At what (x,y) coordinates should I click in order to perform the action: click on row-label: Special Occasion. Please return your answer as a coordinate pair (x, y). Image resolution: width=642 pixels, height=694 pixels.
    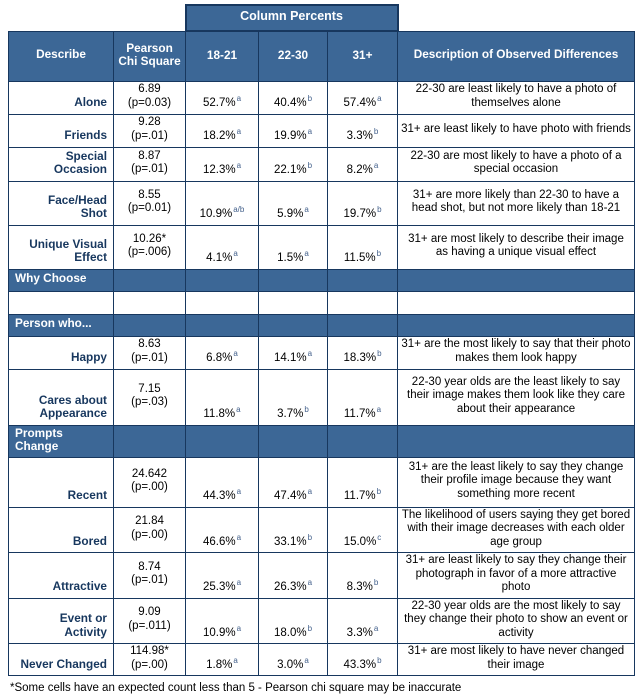
    Looking at the image, I should click on (61, 164).